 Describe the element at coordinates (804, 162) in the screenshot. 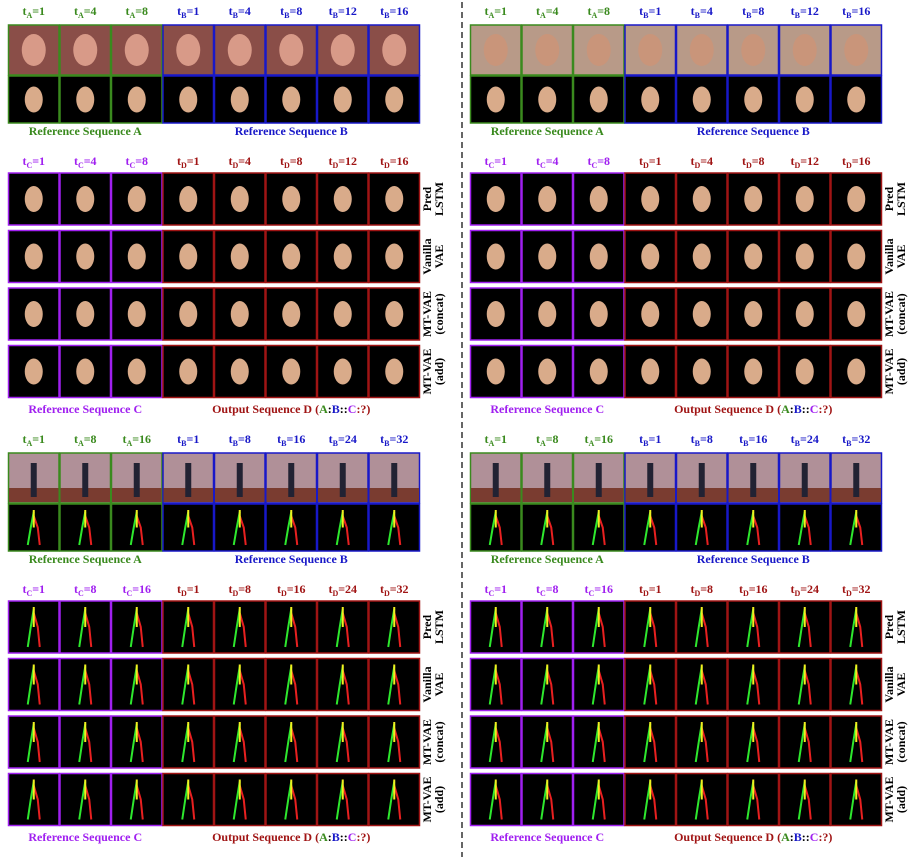

I see `time-label: tD=12` at that location.